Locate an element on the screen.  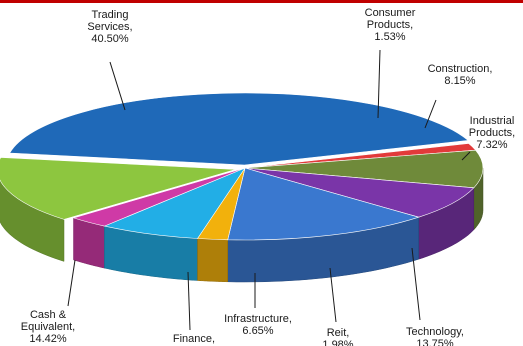
slice-label: Finance,2.66% is located at coordinates (194, 339).